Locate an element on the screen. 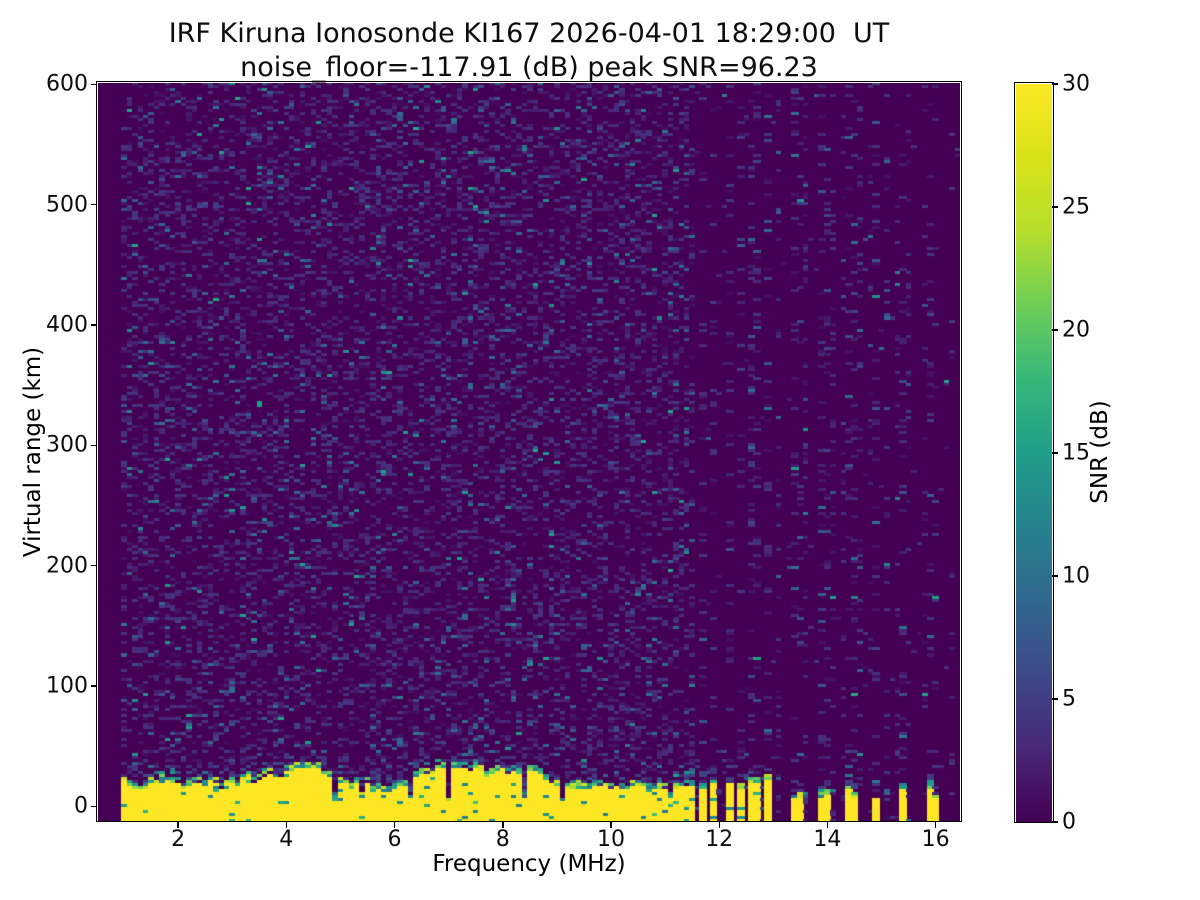 The width and height of the screenshot is (1200, 900). colorbar-tick-label: 30 is located at coordinates (1076, 84).